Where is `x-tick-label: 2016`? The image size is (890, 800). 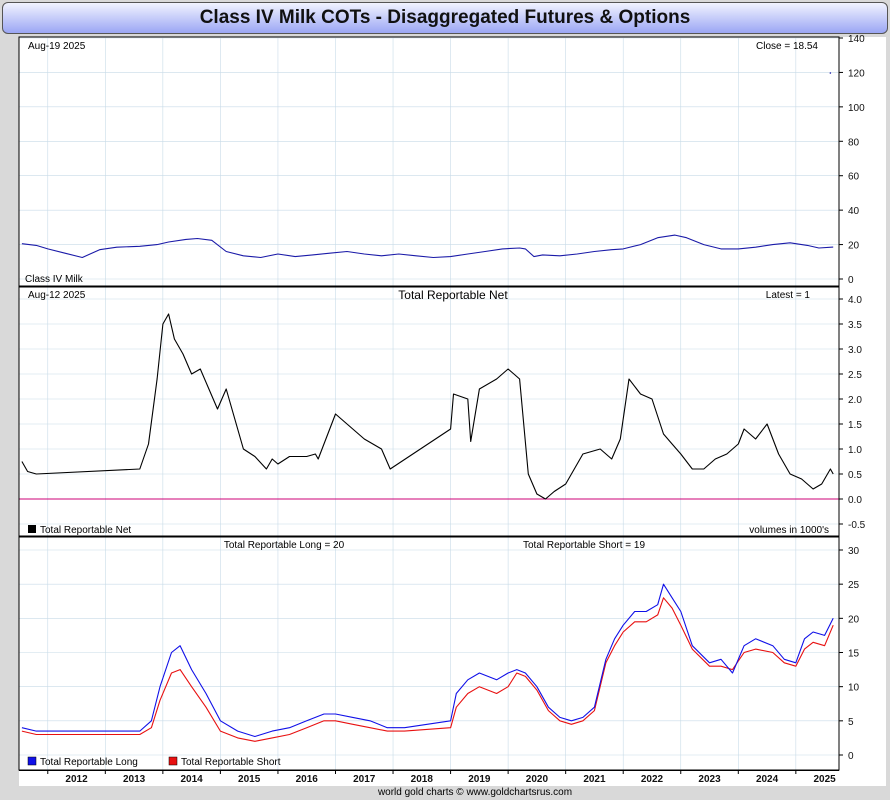 x-tick-label: 2016 is located at coordinates (307, 779).